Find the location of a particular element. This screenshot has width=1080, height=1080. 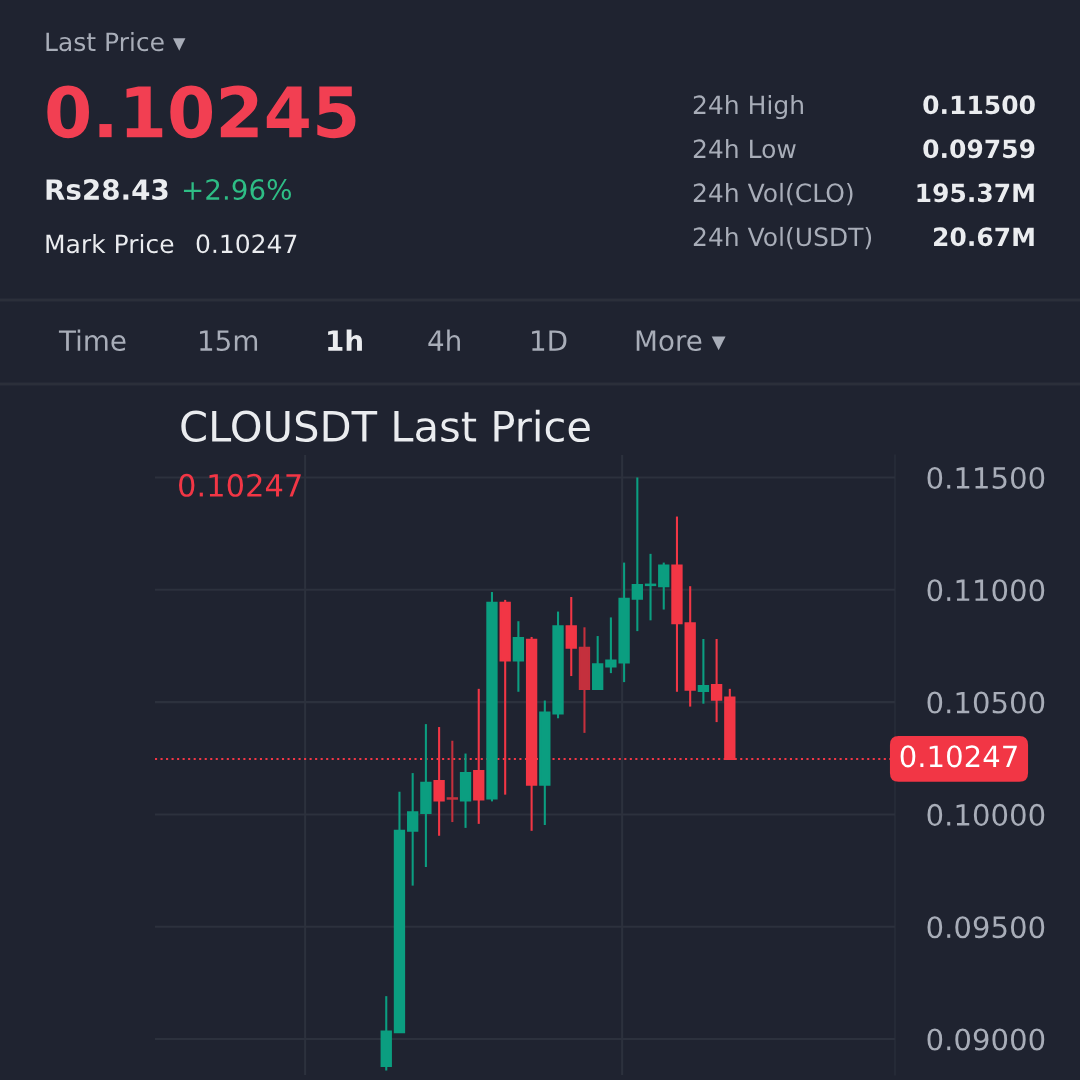

text: 1h is located at coordinates (345, 340).